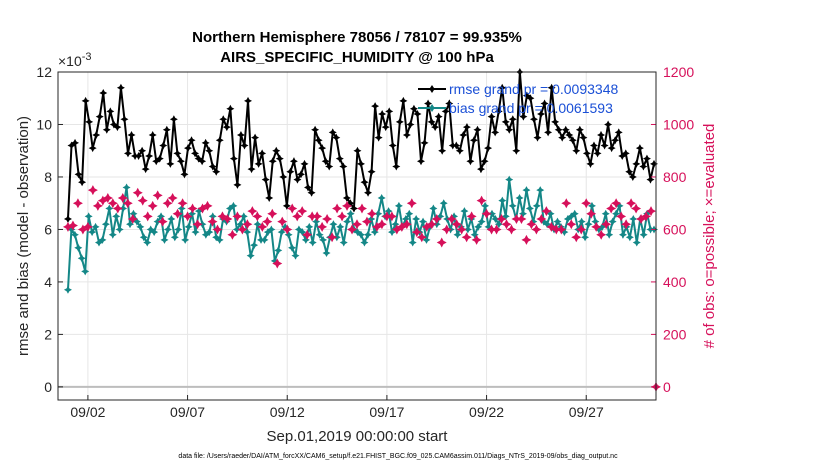 This screenshot has height=470, width=830. What do you see at coordinates (533, 89) in the screenshot?
I see `legend-rmse-label: rmse grand pr = 0.0093348` at bounding box center [533, 89].